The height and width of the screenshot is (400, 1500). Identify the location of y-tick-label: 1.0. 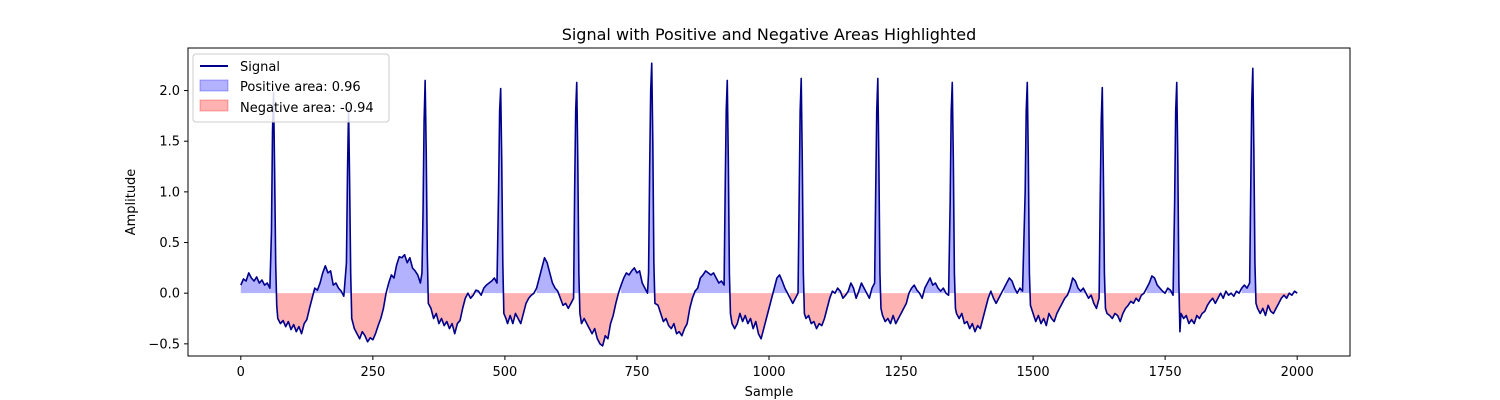
(169, 192).